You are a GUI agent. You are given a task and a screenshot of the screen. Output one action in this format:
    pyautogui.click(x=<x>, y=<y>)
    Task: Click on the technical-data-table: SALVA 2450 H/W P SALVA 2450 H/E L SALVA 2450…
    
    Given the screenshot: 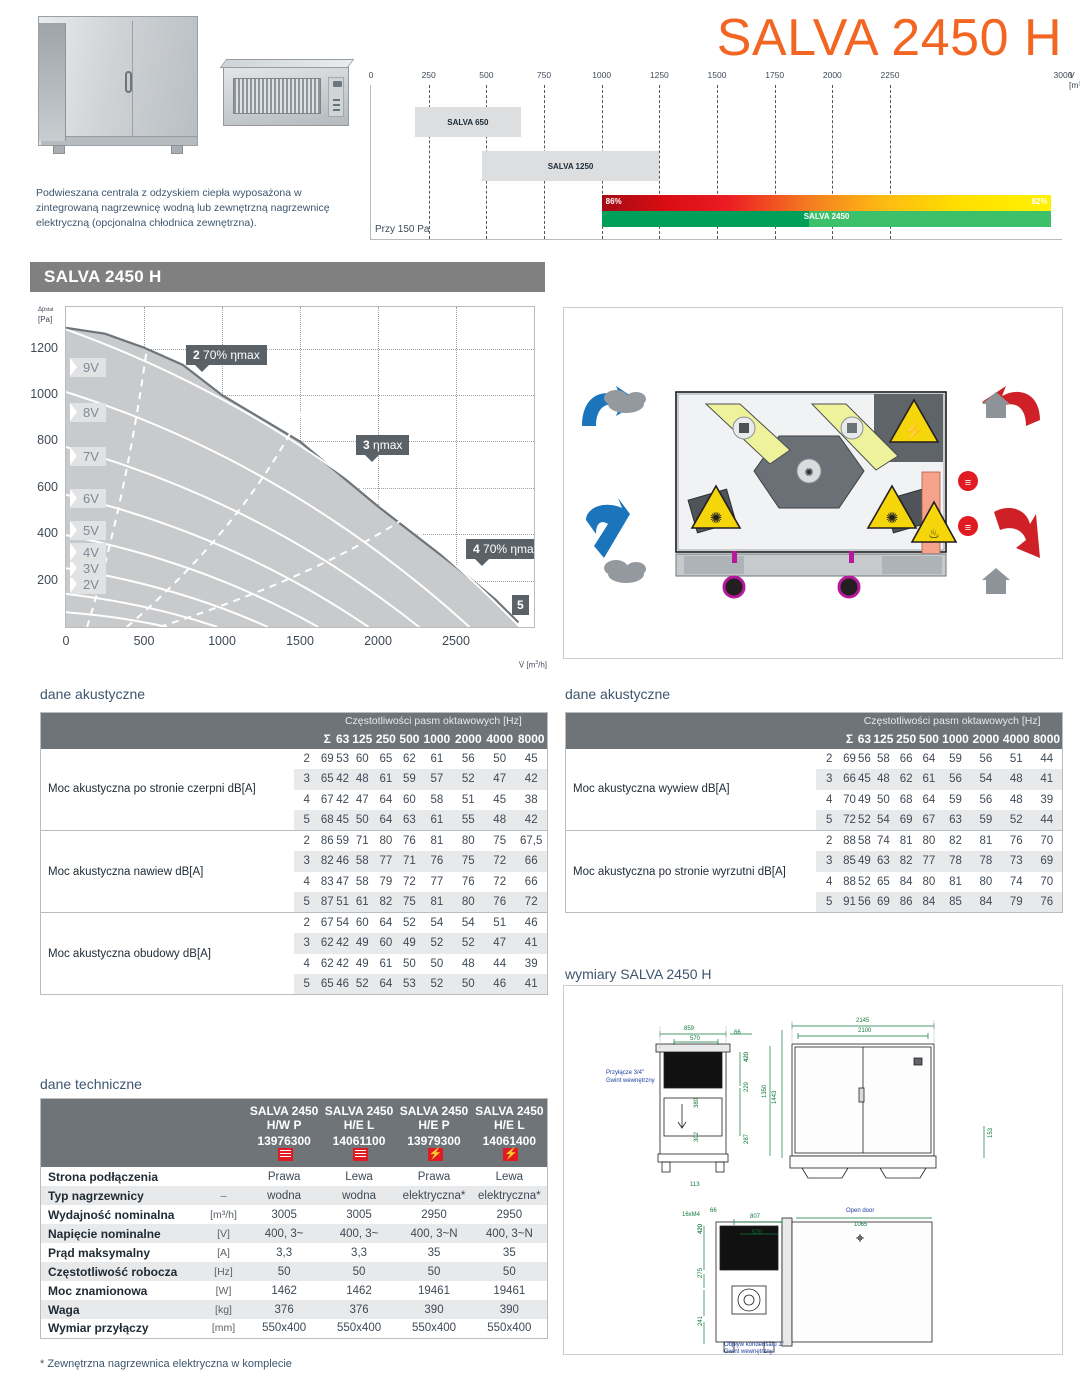 What is the action you would take?
    pyautogui.click(x=294, y=1218)
    